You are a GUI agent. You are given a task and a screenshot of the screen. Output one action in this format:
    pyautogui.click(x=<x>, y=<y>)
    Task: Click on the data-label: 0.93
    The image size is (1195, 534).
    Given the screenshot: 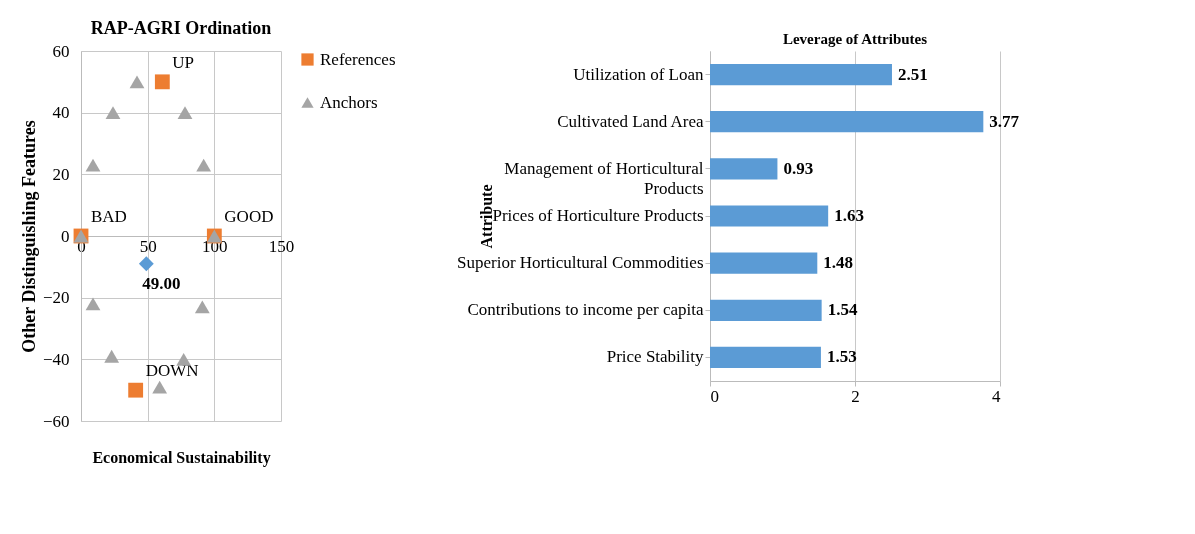 What is the action you would take?
    pyautogui.click(x=798, y=168)
    